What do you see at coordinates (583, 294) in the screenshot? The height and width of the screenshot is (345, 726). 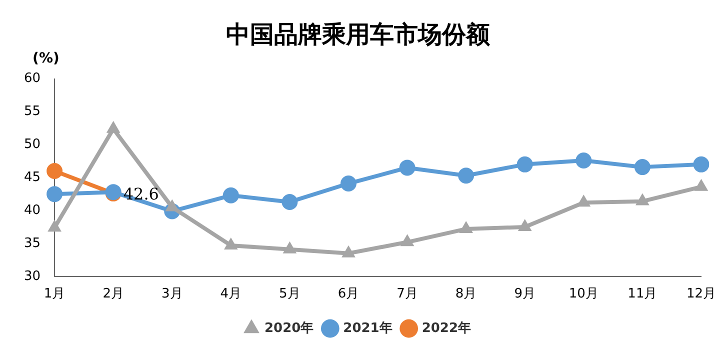 I see `x-tick-label: 10月` at bounding box center [583, 294].